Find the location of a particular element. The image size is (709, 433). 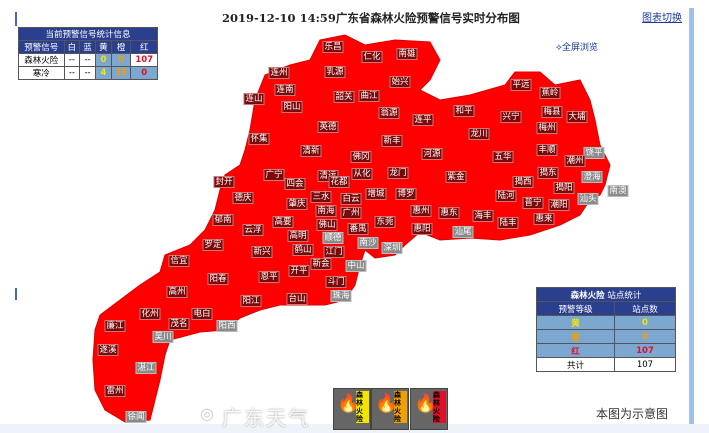

region-label: 兴宁 is located at coordinates (511, 117).